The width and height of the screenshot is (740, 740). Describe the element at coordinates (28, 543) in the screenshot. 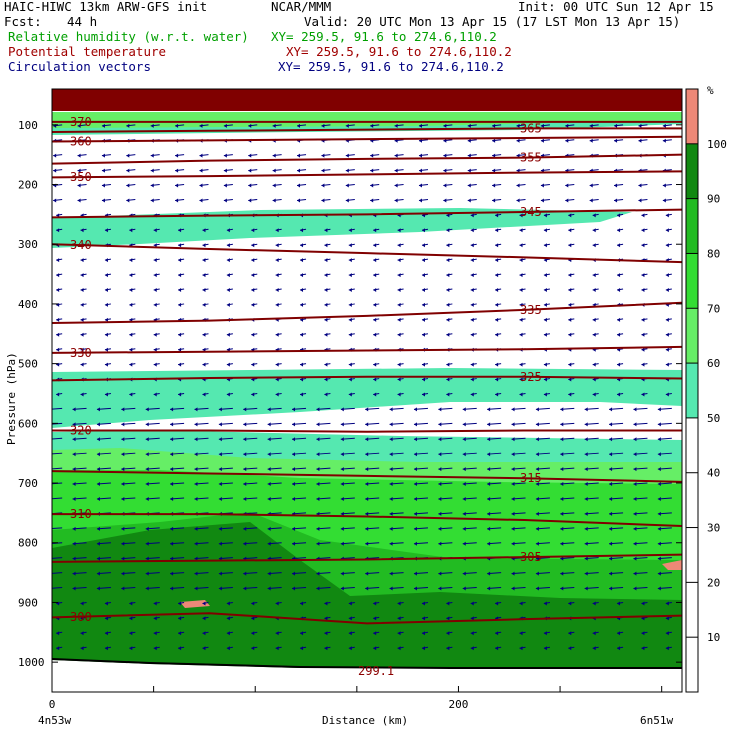

I see `y-tick-label: 800` at that location.